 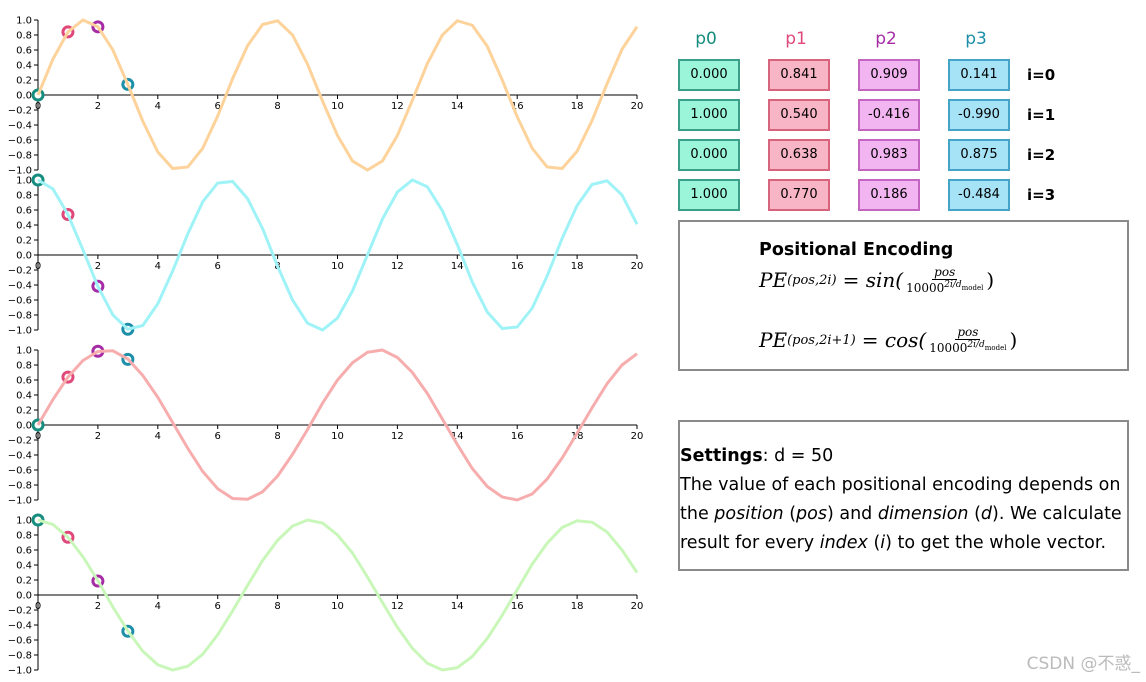 I want to click on x-tick-label: 10, so click(x=337, y=606).